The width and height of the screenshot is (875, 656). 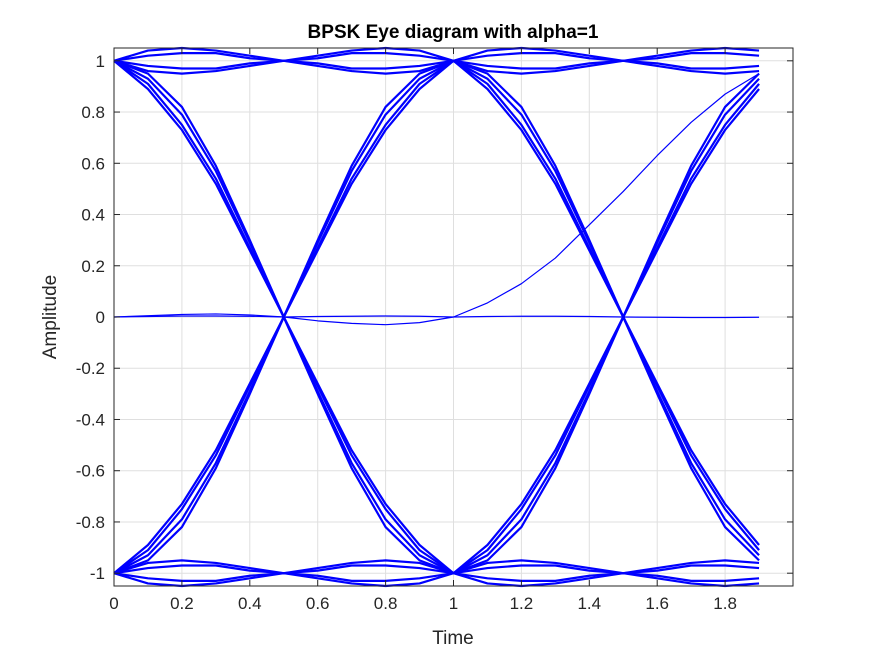 I want to click on y-tick-label: 0.8, so click(x=93, y=112).